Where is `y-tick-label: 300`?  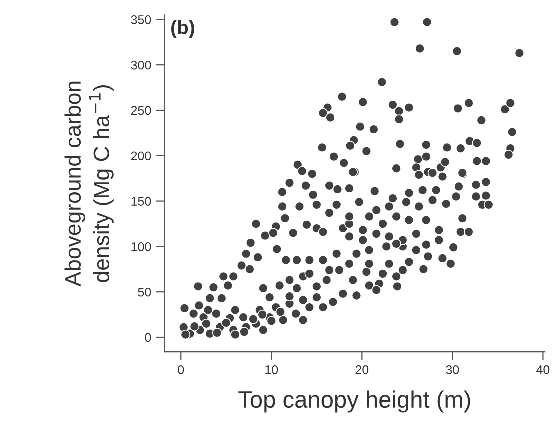 y-tick-label: 300 is located at coordinates (141, 65).